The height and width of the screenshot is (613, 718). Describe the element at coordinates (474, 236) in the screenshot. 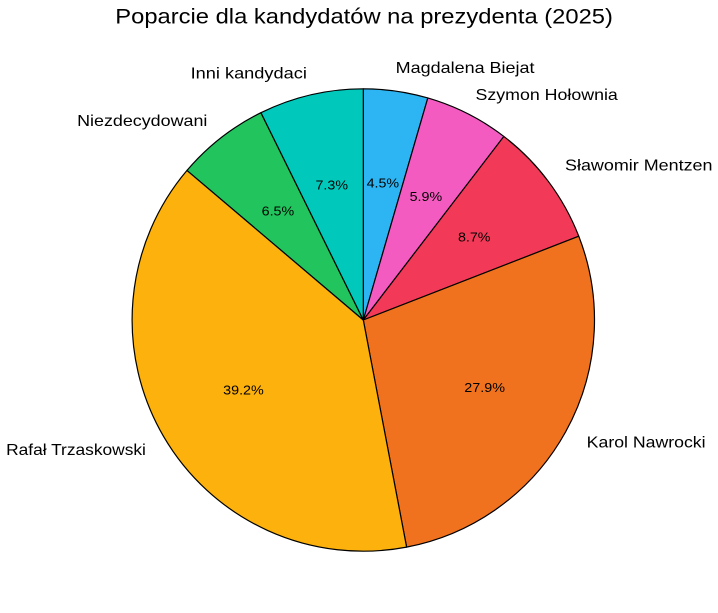

I see `svg-text: 8.7%` at that location.